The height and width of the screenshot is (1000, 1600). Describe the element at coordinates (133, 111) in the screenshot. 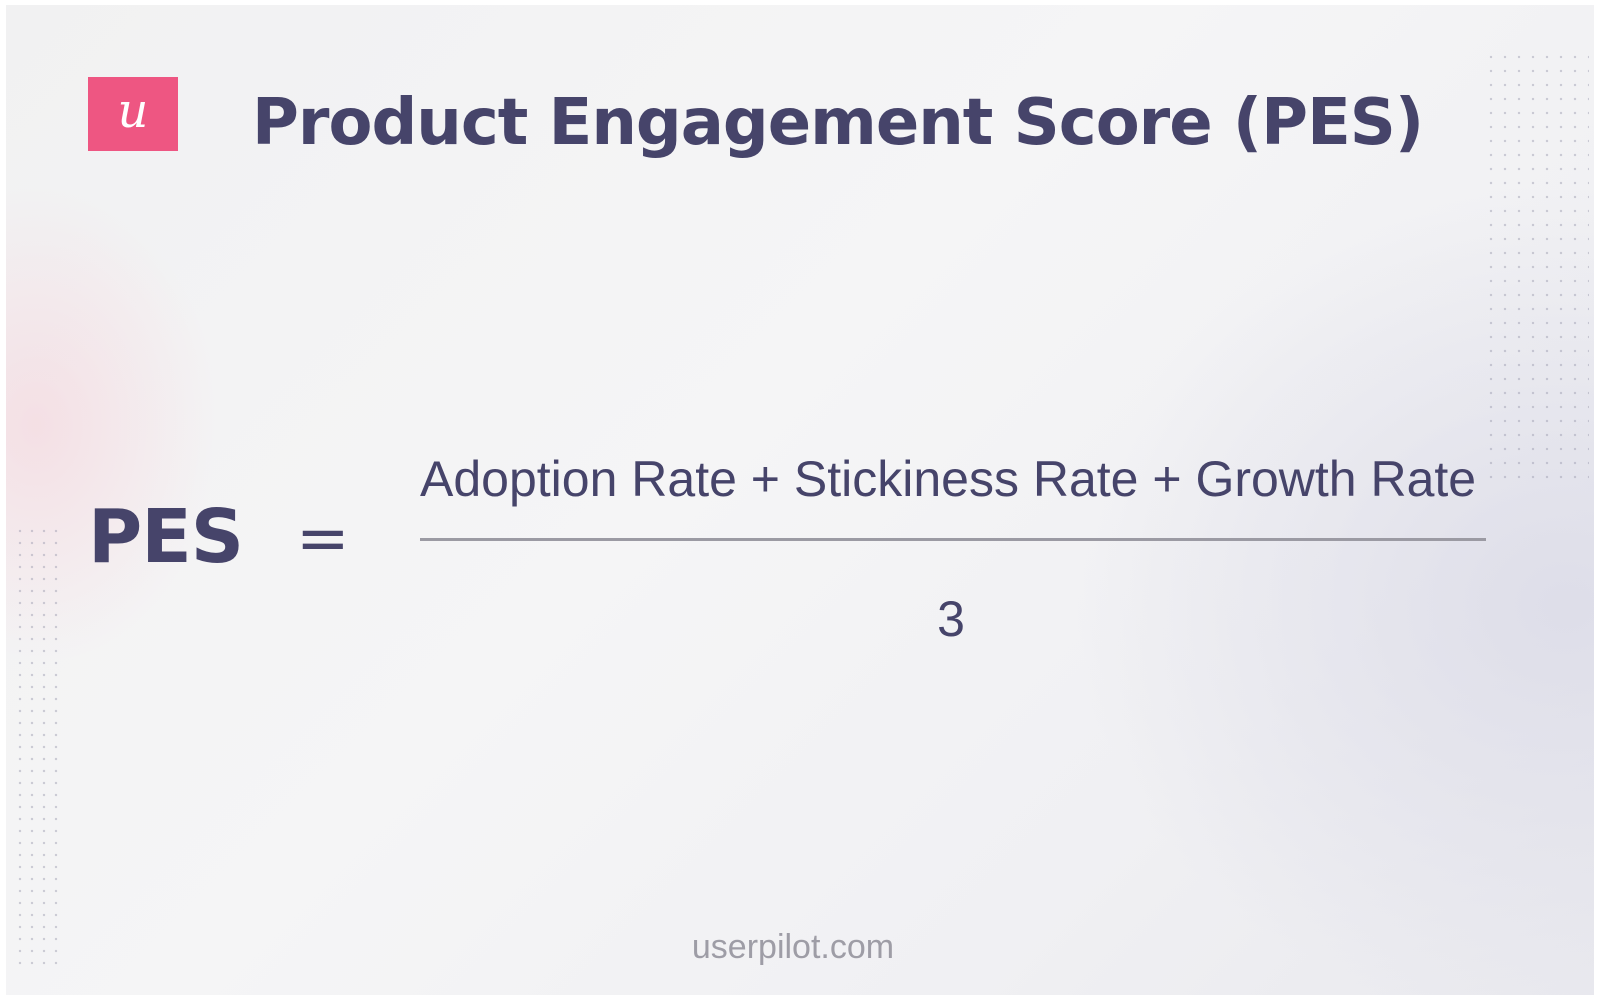

I see `logo-letter: u` at that location.